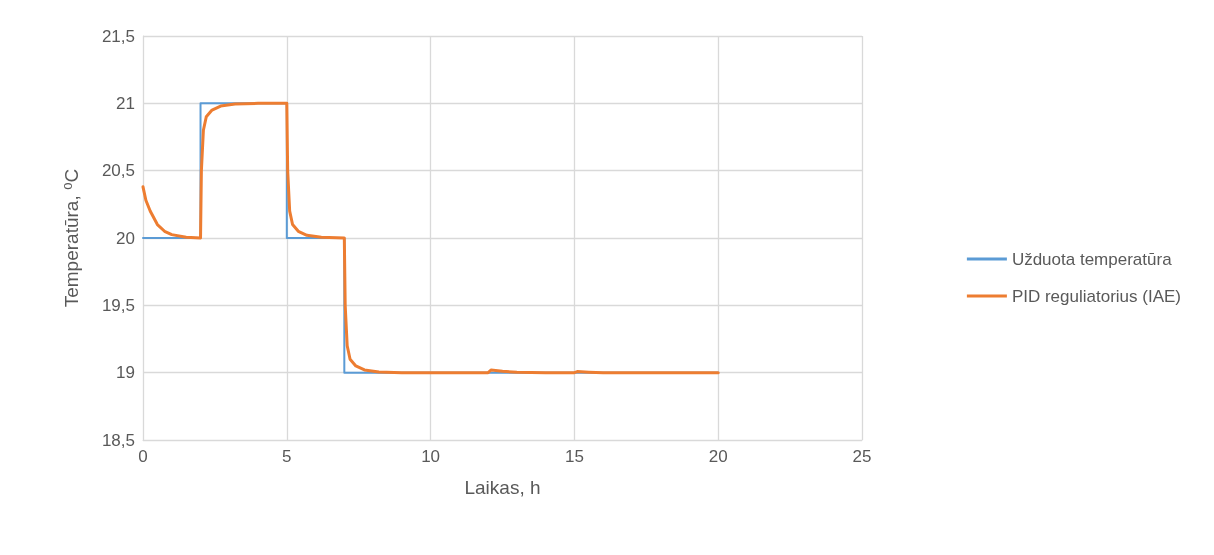 The image size is (1214, 555). Describe the element at coordinates (118, 440) in the screenshot. I see `y-tick-label: 18,5` at that location.